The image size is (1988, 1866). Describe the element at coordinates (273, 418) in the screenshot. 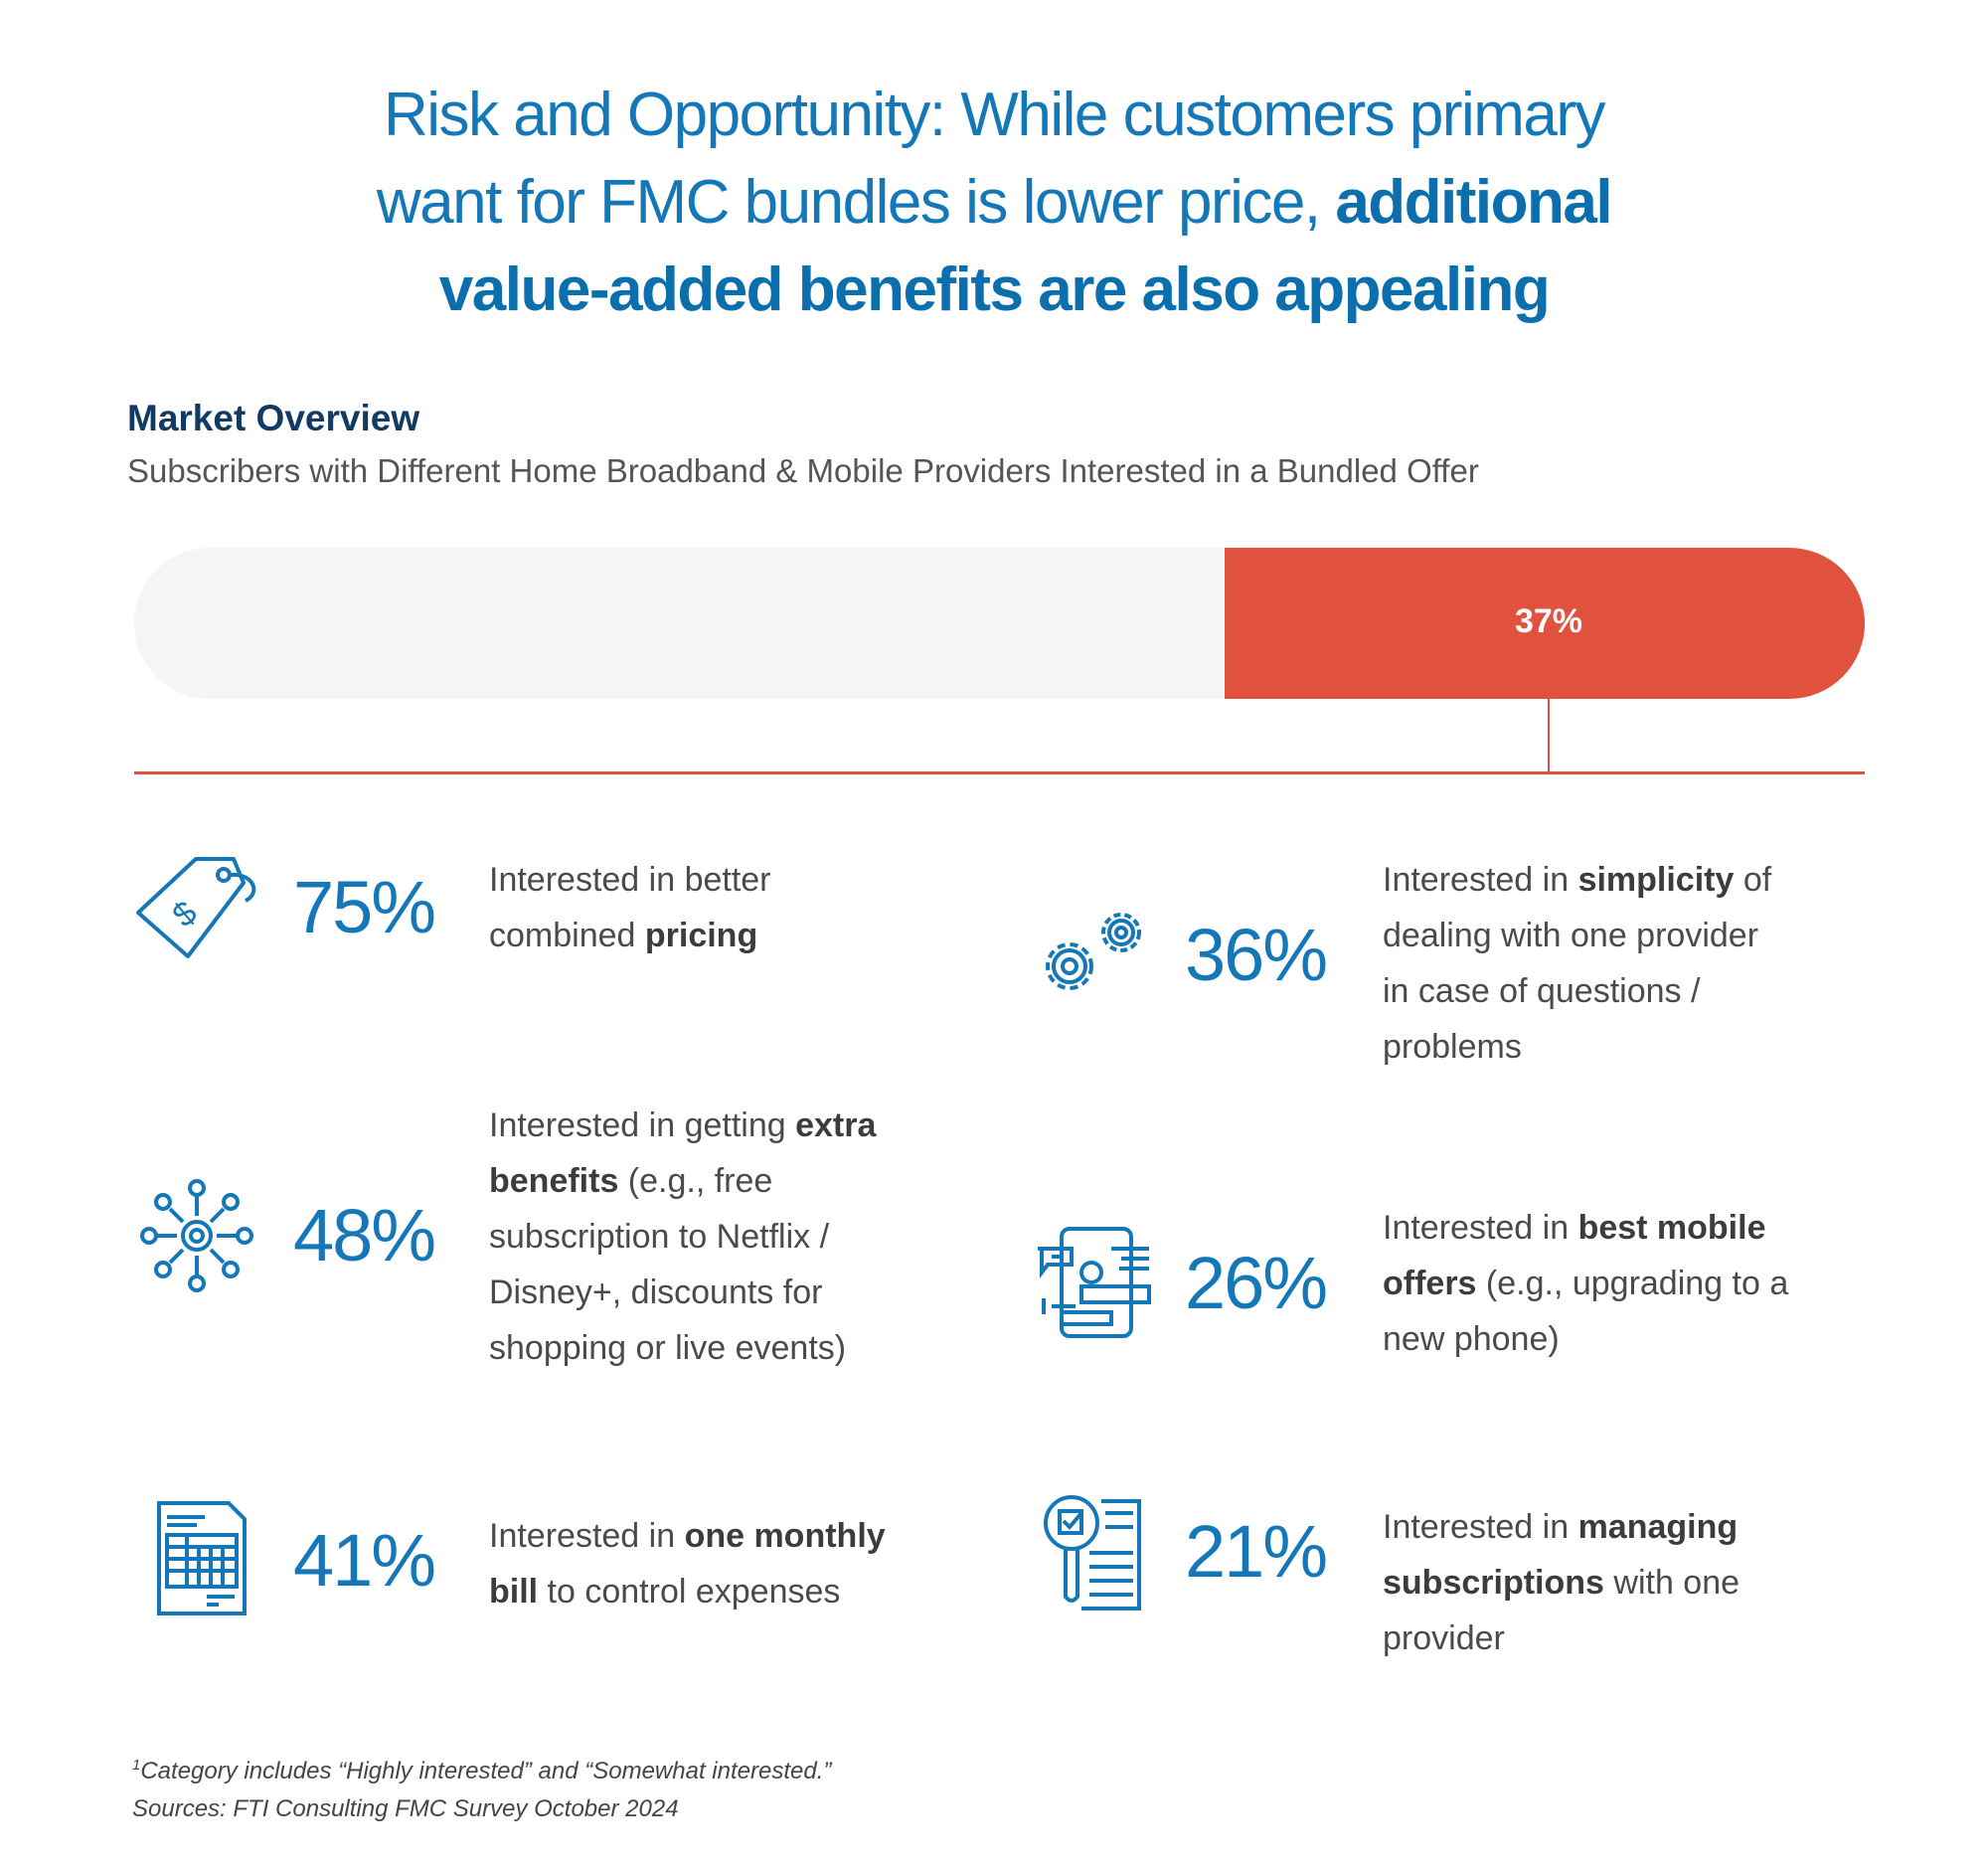

I see `section-title: Market Overview` at that location.